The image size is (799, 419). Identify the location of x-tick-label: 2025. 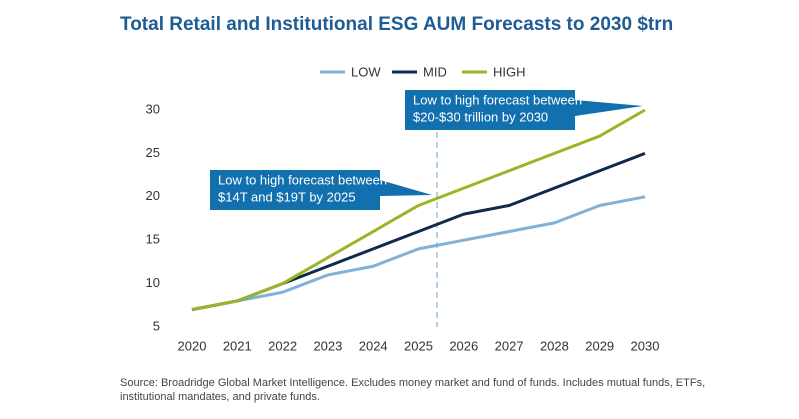
(418, 345).